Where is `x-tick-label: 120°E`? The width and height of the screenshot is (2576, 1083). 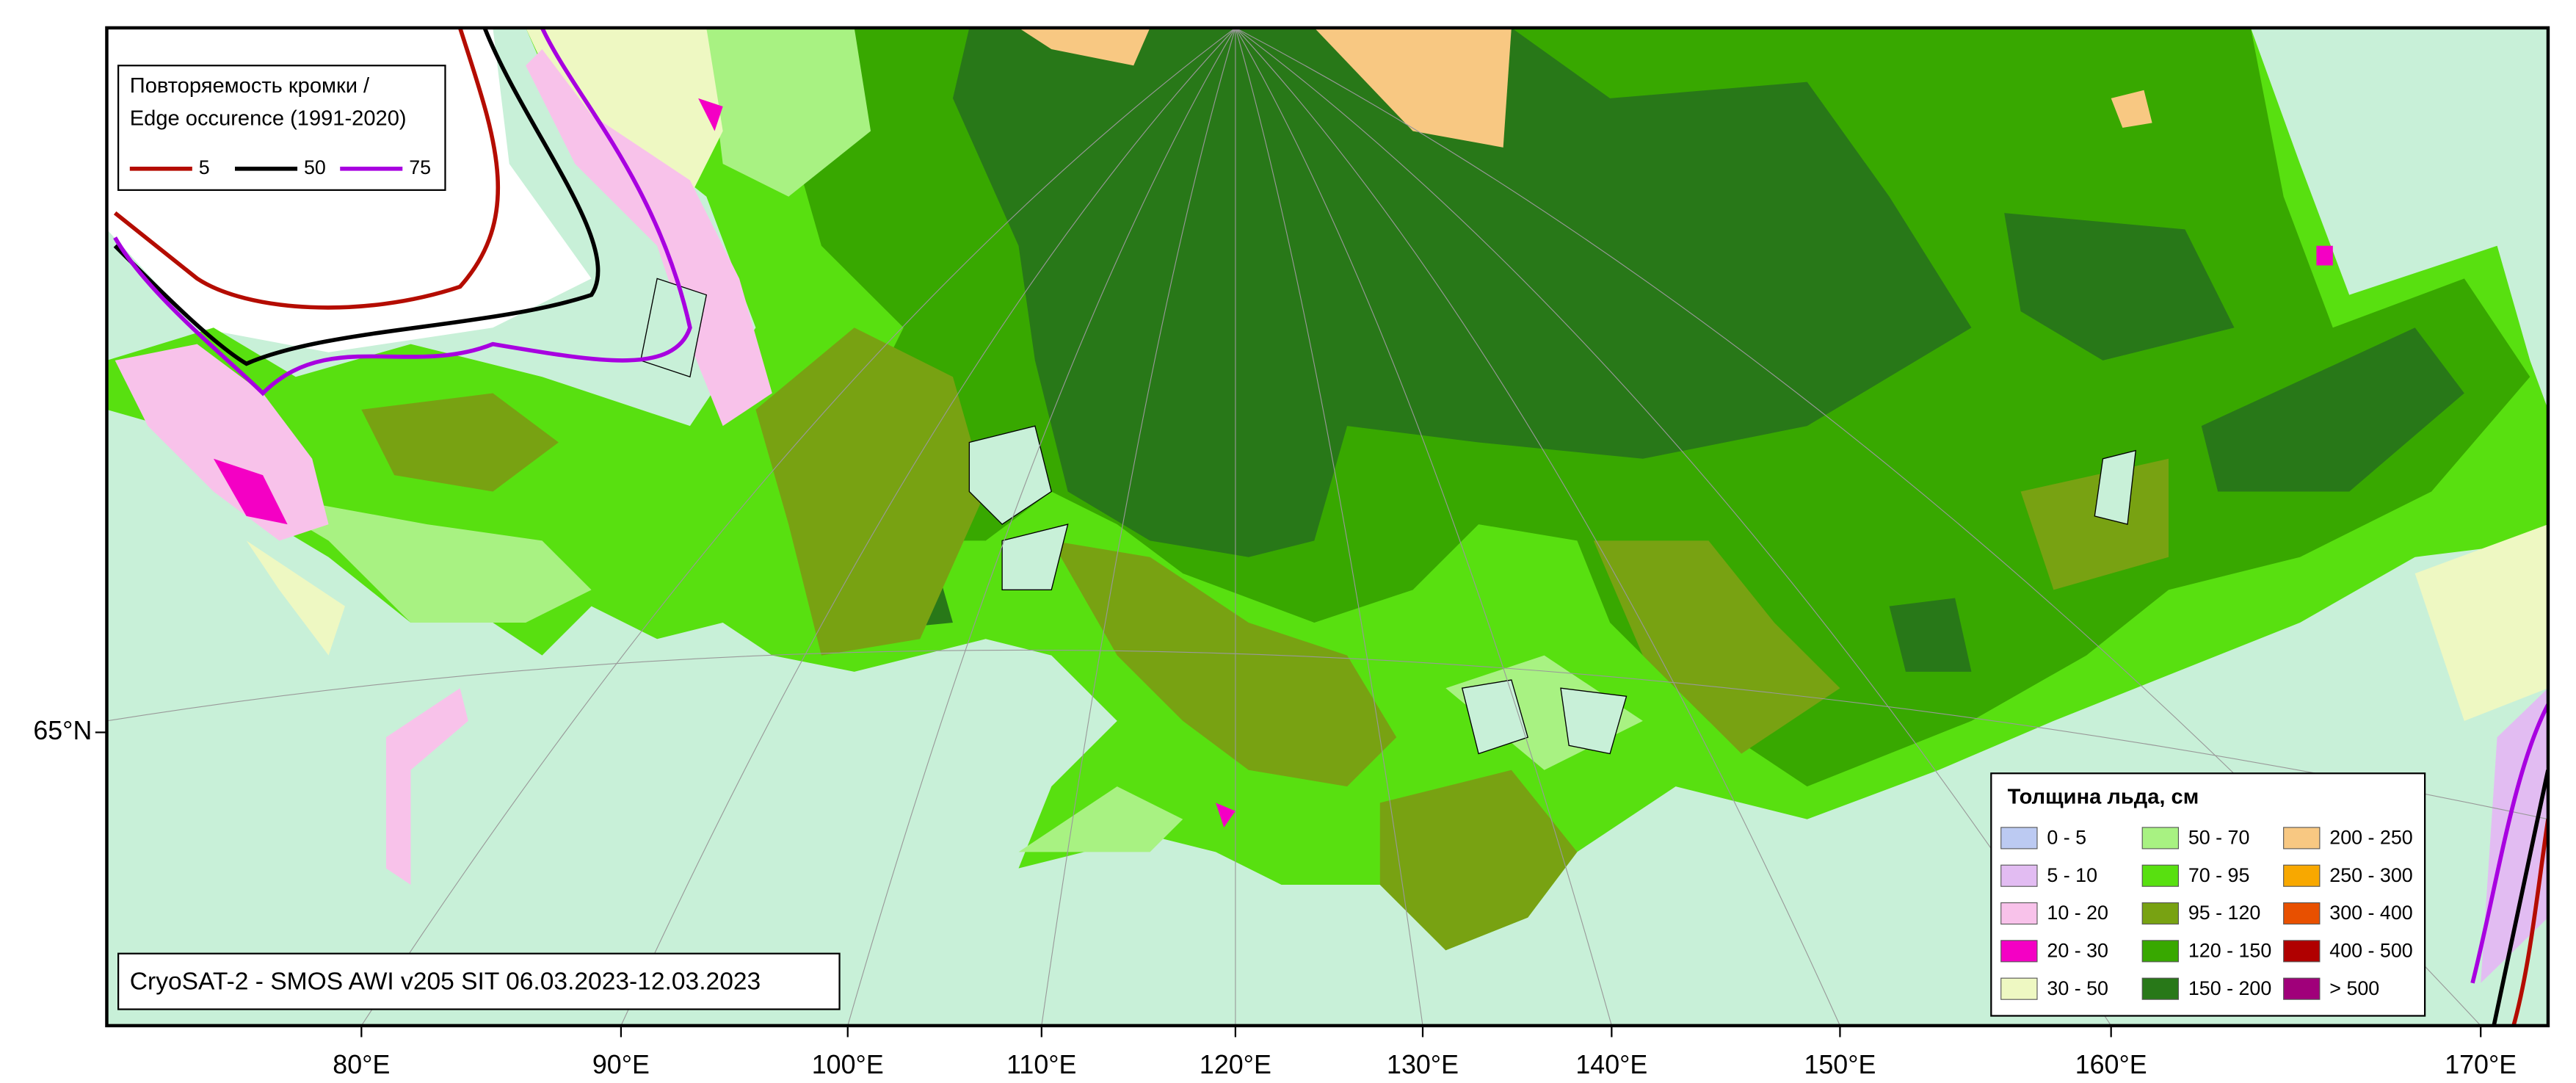 x-tick-label: 120°E is located at coordinates (1236, 1064).